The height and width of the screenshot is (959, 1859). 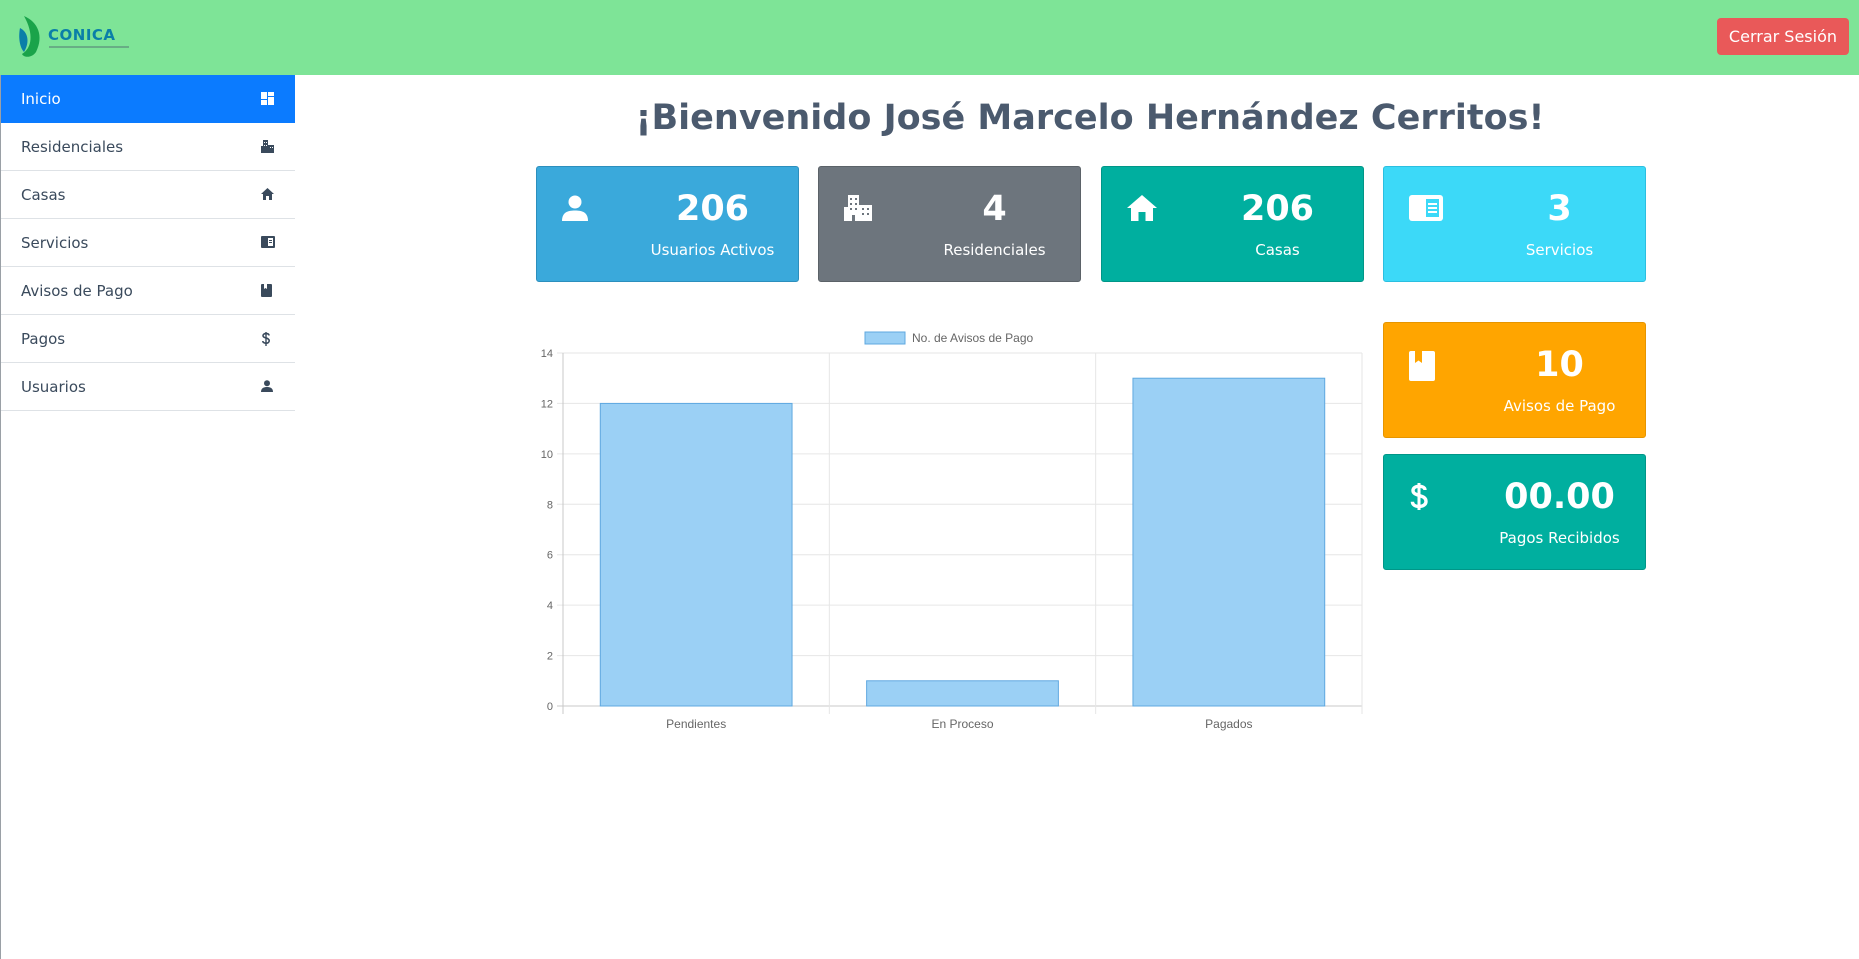 What do you see at coordinates (973, 338) in the screenshot?
I see `legend-label: No. de Avisos de Pago` at bounding box center [973, 338].